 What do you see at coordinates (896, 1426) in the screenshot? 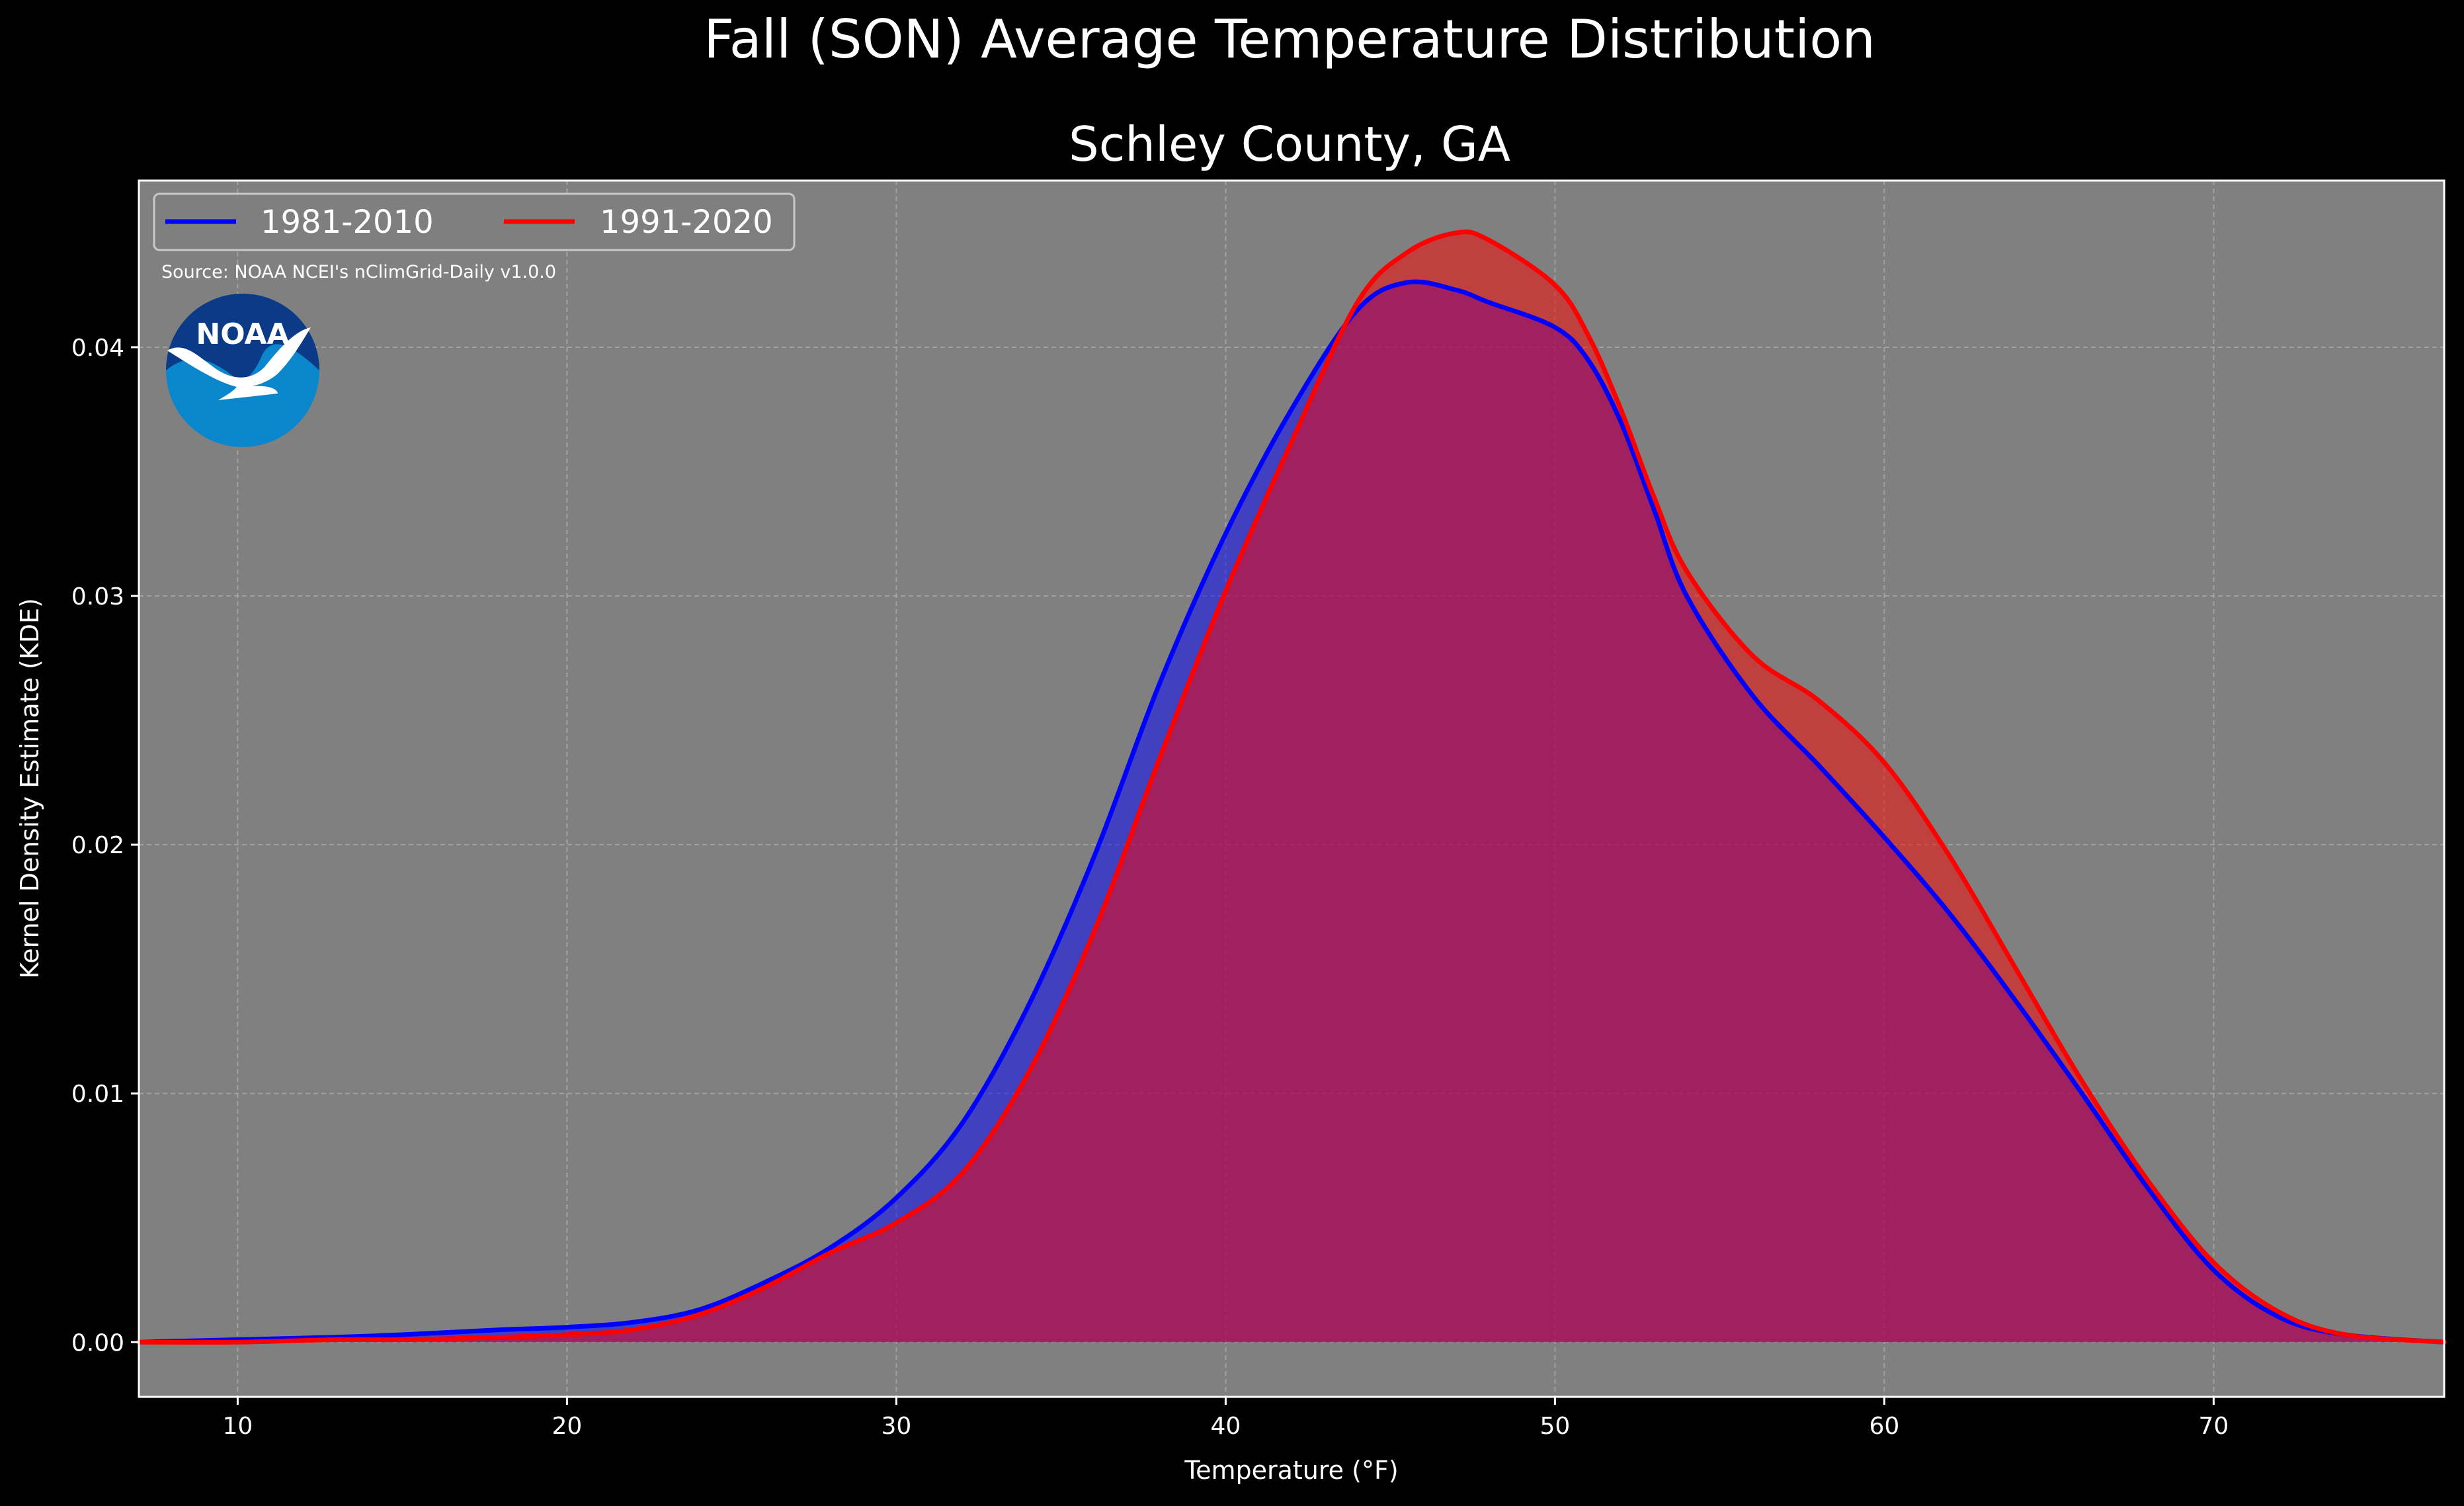
I see `x-tick-label: 30` at bounding box center [896, 1426].